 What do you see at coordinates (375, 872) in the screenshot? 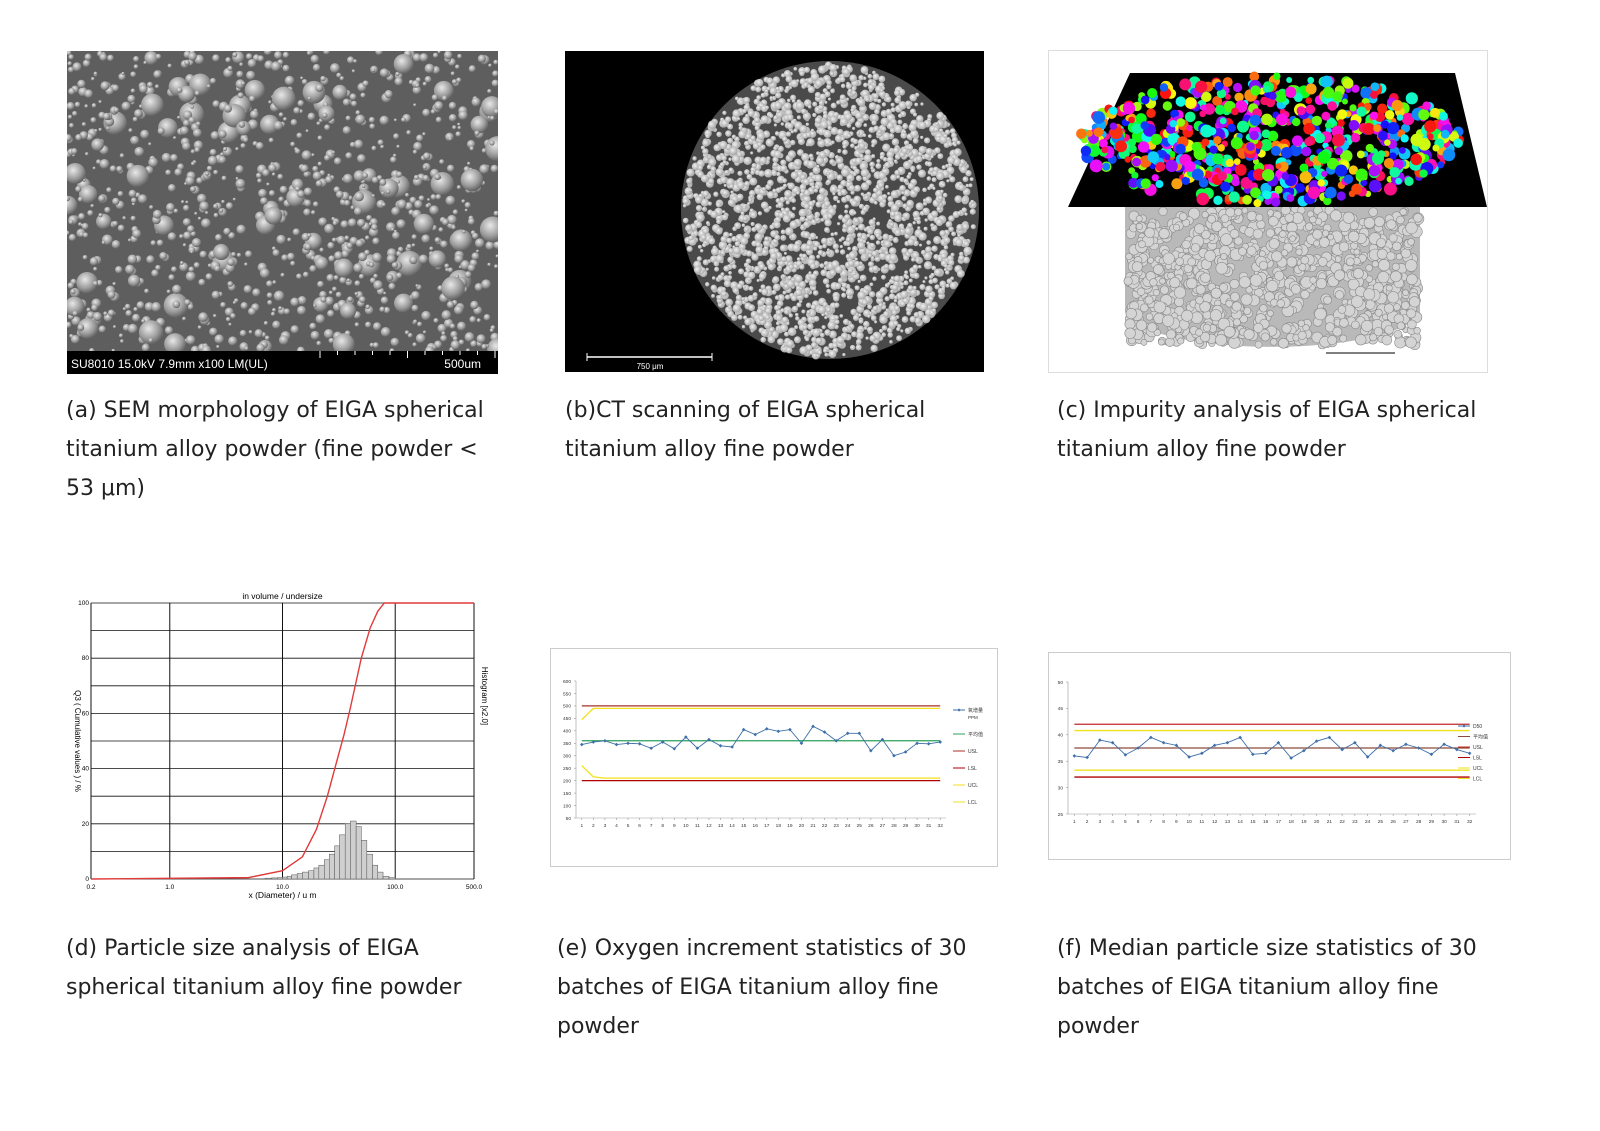
I see `histogram-bar` at bounding box center [375, 872].